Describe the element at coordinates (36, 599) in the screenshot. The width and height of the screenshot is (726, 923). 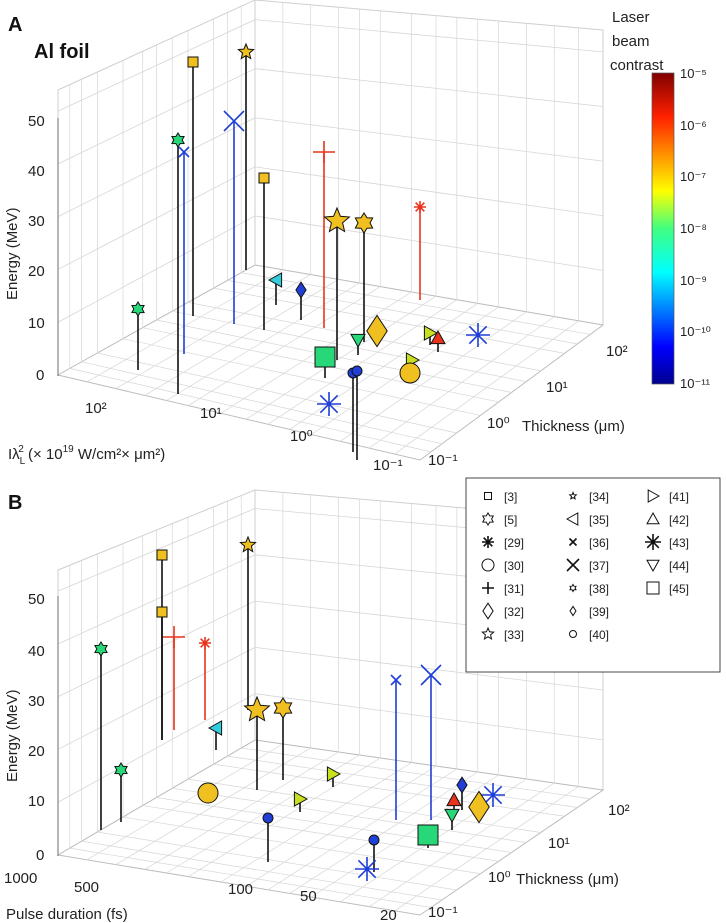
I see `panel-b-ztick-50: 50` at that location.